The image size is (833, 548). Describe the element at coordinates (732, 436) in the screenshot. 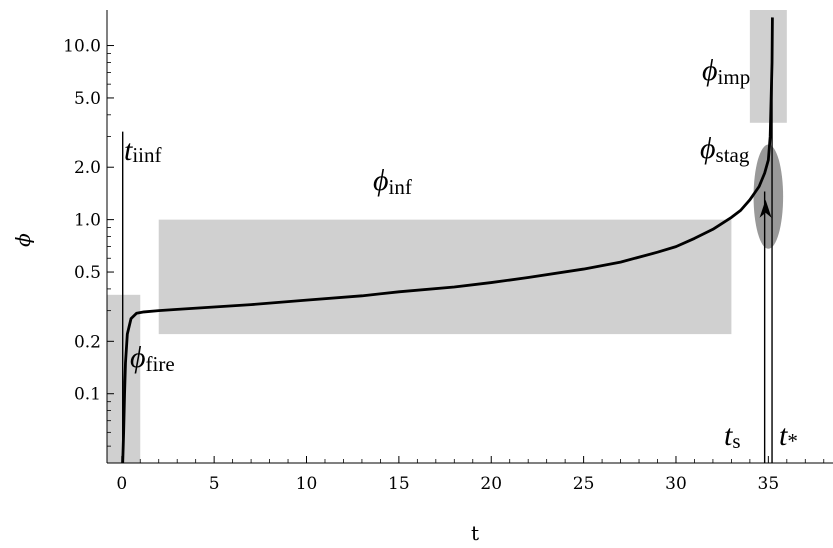

I see `annotation-t-s: ts` at that location.